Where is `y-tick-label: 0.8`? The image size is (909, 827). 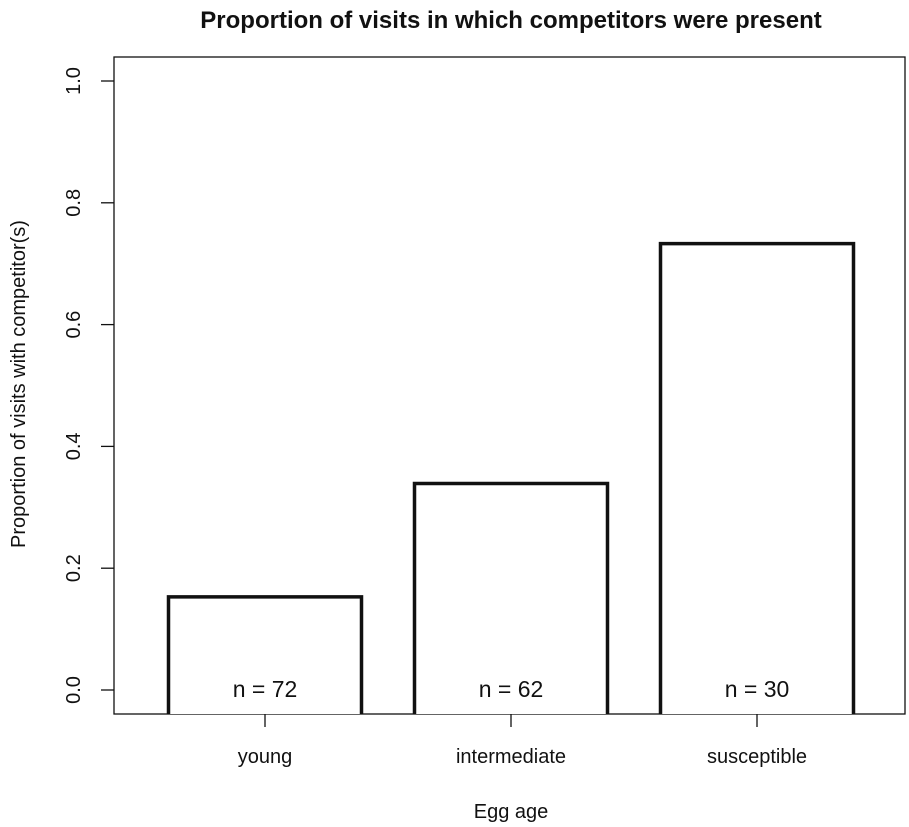
y-tick-label: 0.8 is located at coordinates (74, 203).